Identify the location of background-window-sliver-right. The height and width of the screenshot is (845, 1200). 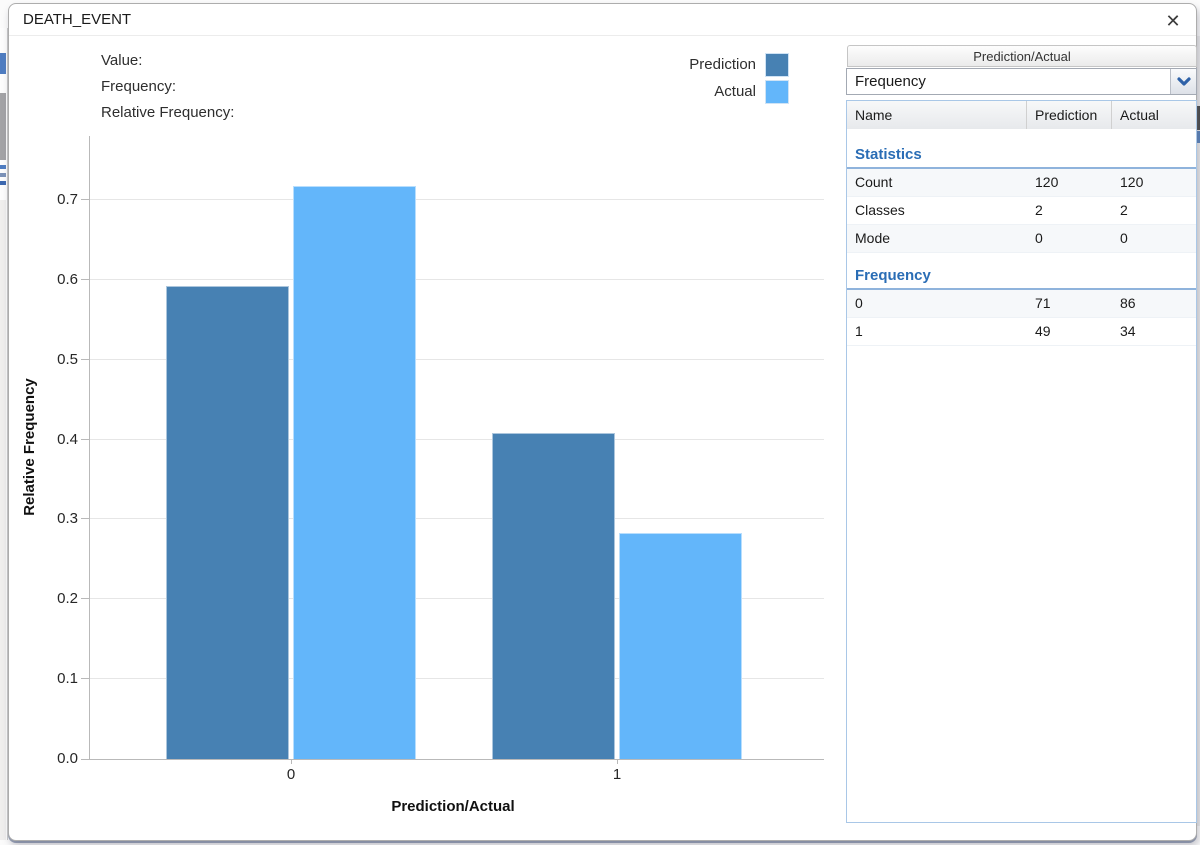
(1198, 431).